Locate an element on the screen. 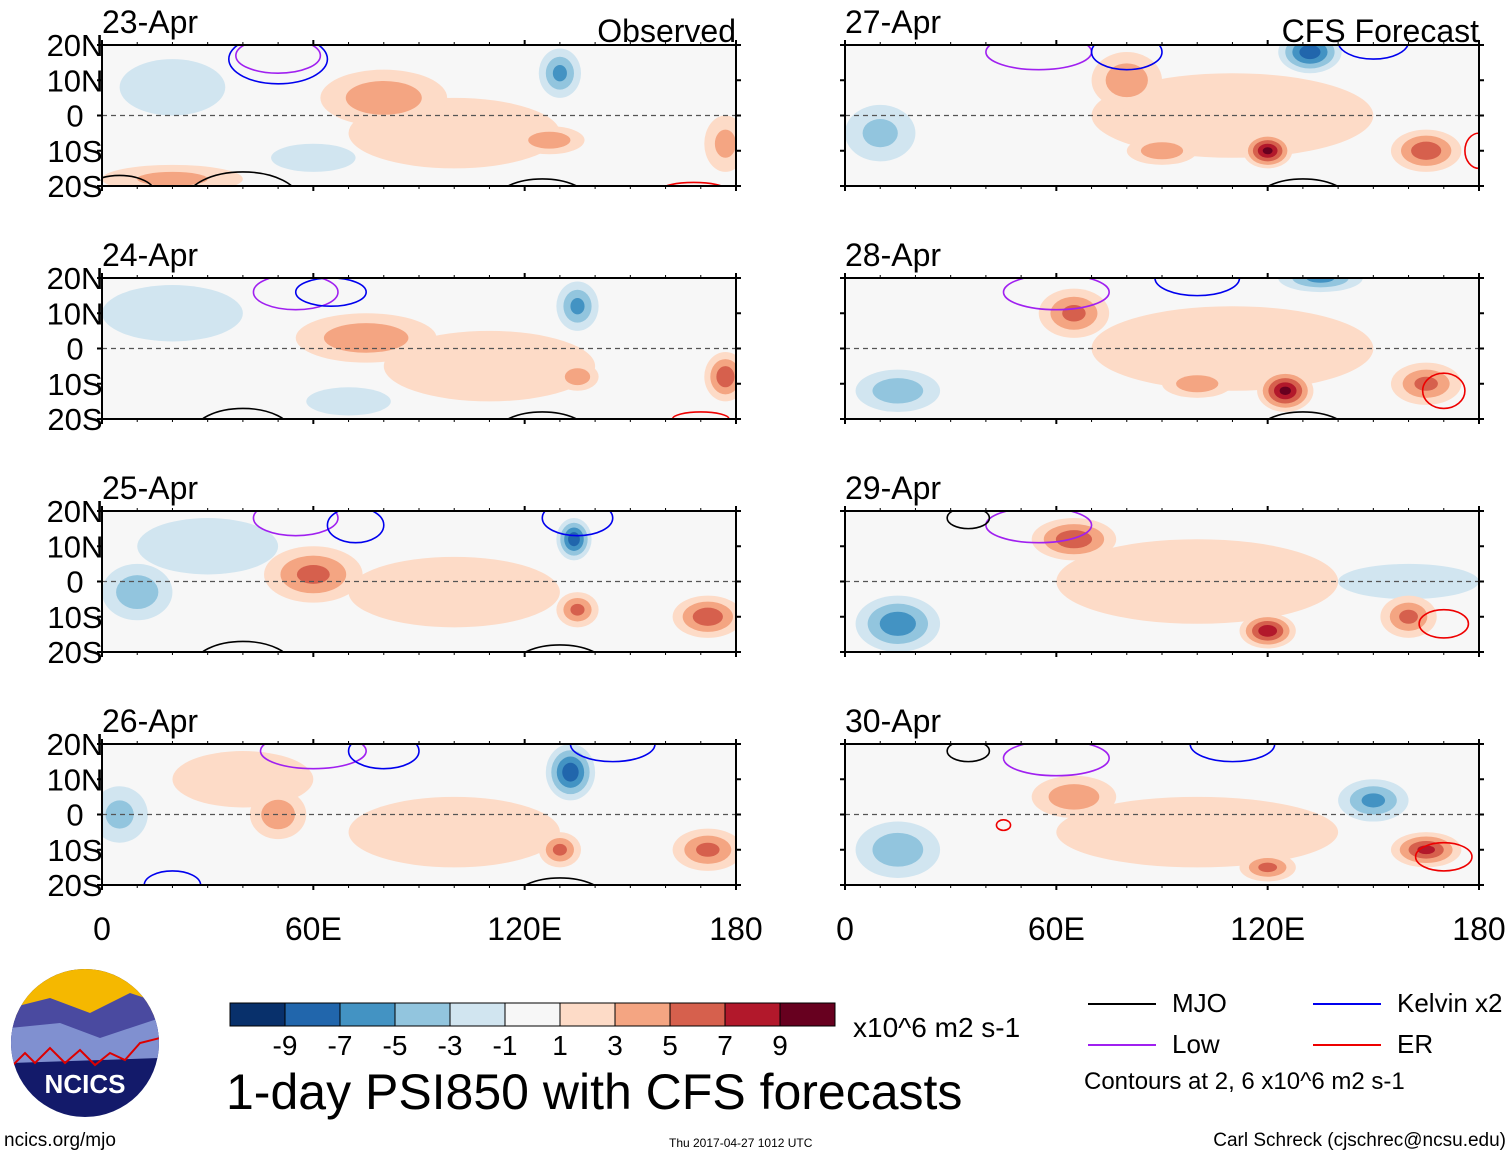 Image resolution: width=1510 pixels, height=1158 pixels. panel-30-Apr: 30-Apr 0 60E 120E 180 is located at coordinates (1171, 825).